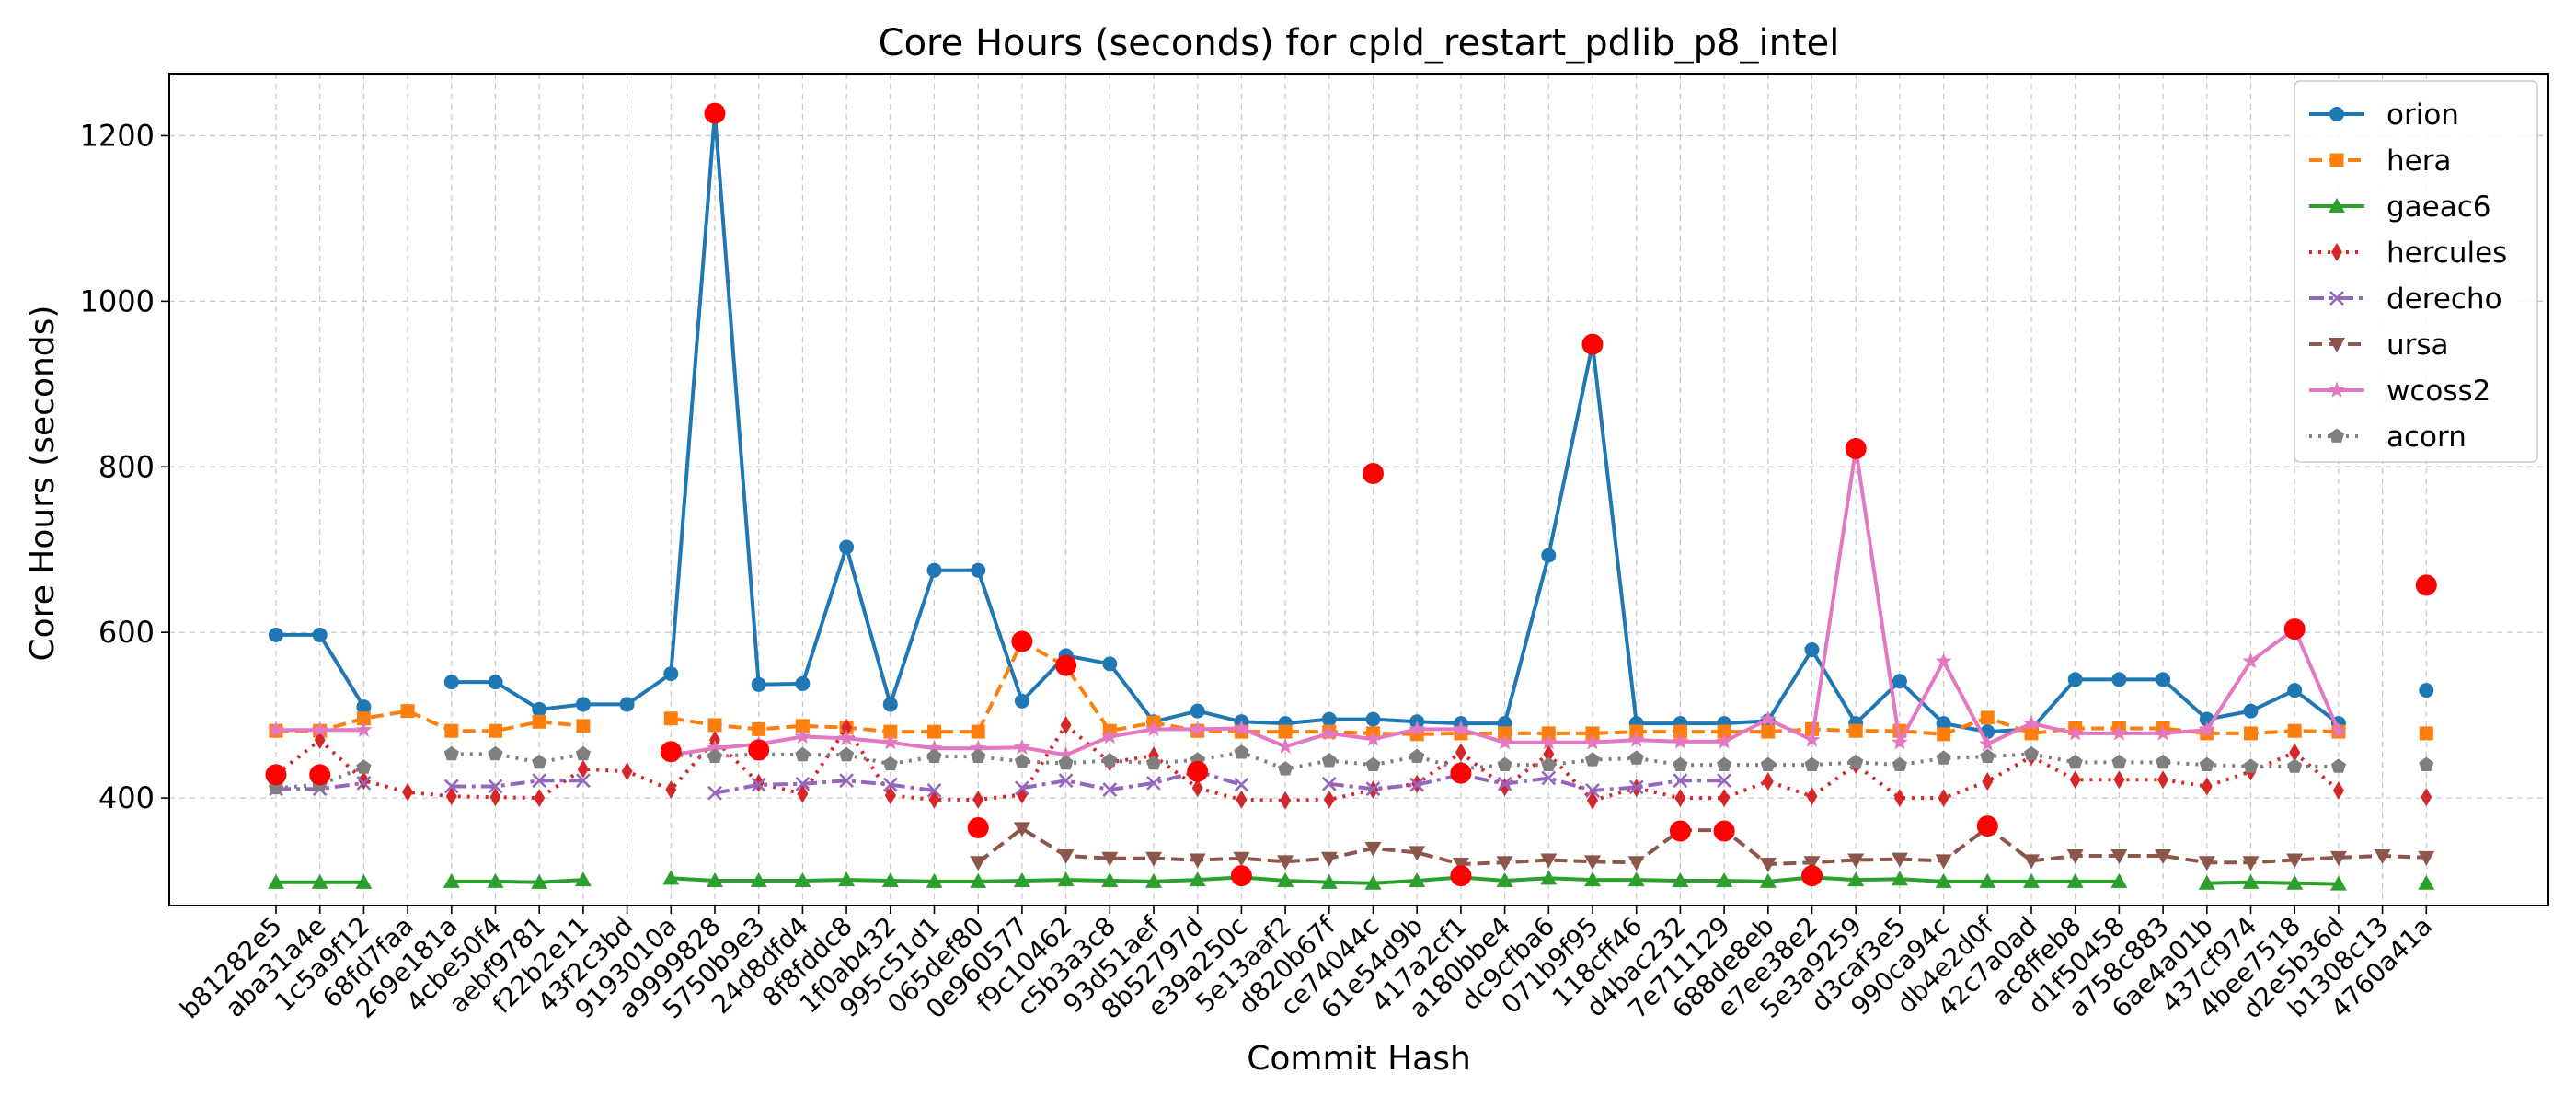 Image resolution: width=2576 pixels, height=1108 pixels. What do you see at coordinates (1351, 688) in the screenshot?
I see `series-hera` at bounding box center [1351, 688].